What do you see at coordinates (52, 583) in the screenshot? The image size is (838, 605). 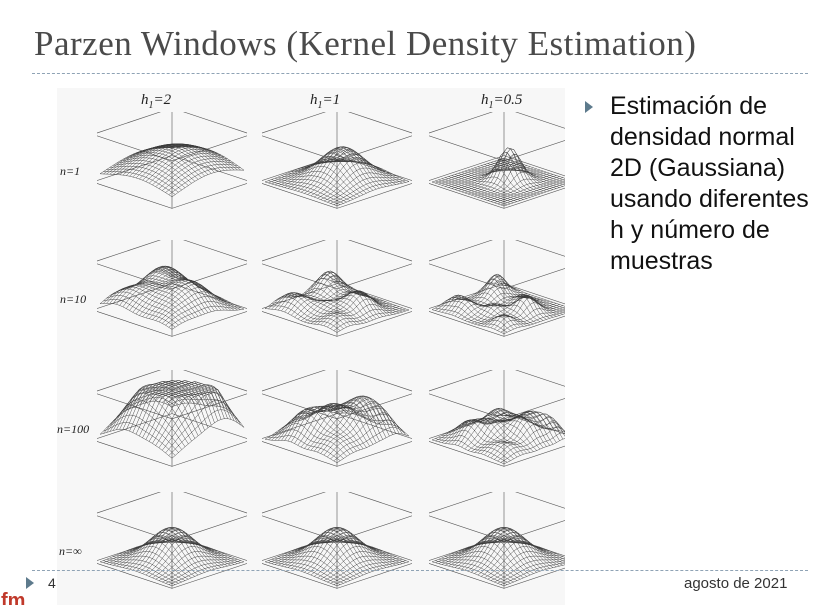 I see `page-number: 4` at bounding box center [52, 583].